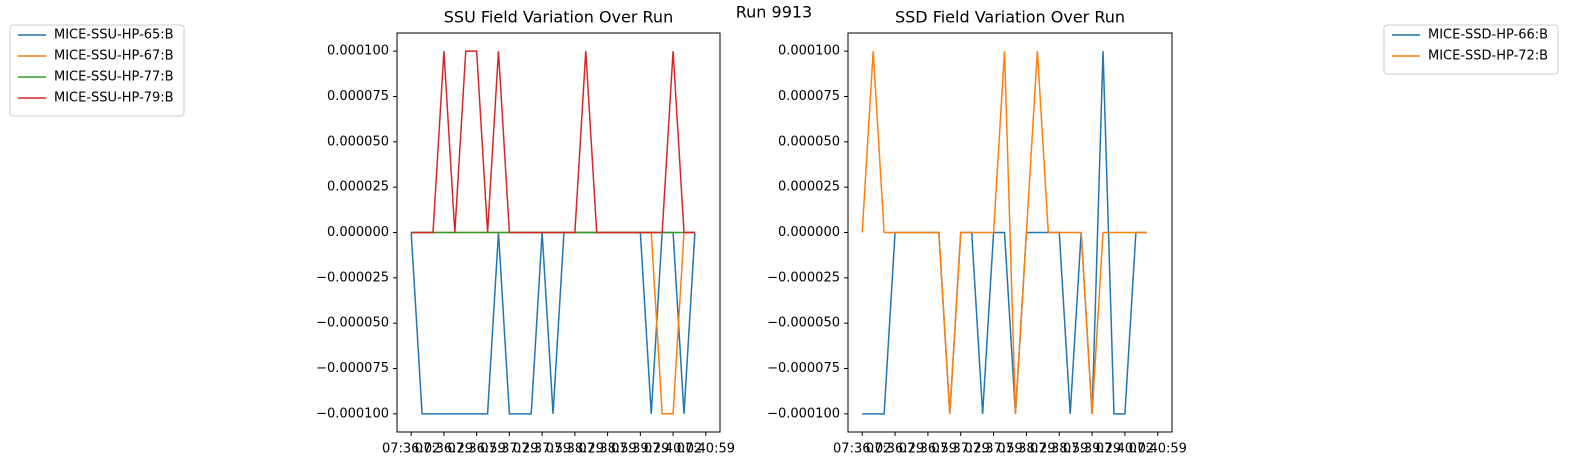 The image size is (1582, 470). Describe the element at coordinates (558, 17) in the screenshot. I see `chart-title: SSU Field Variation Over Run` at that location.